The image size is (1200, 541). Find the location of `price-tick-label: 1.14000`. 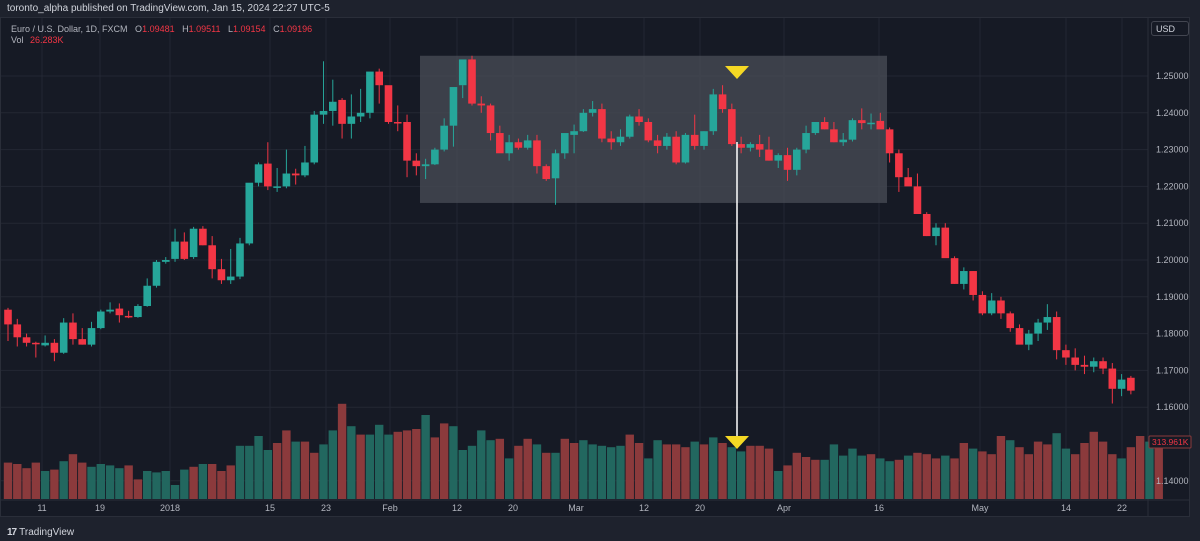

price-tick-label: 1.14000 is located at coordinates (1172, 481).